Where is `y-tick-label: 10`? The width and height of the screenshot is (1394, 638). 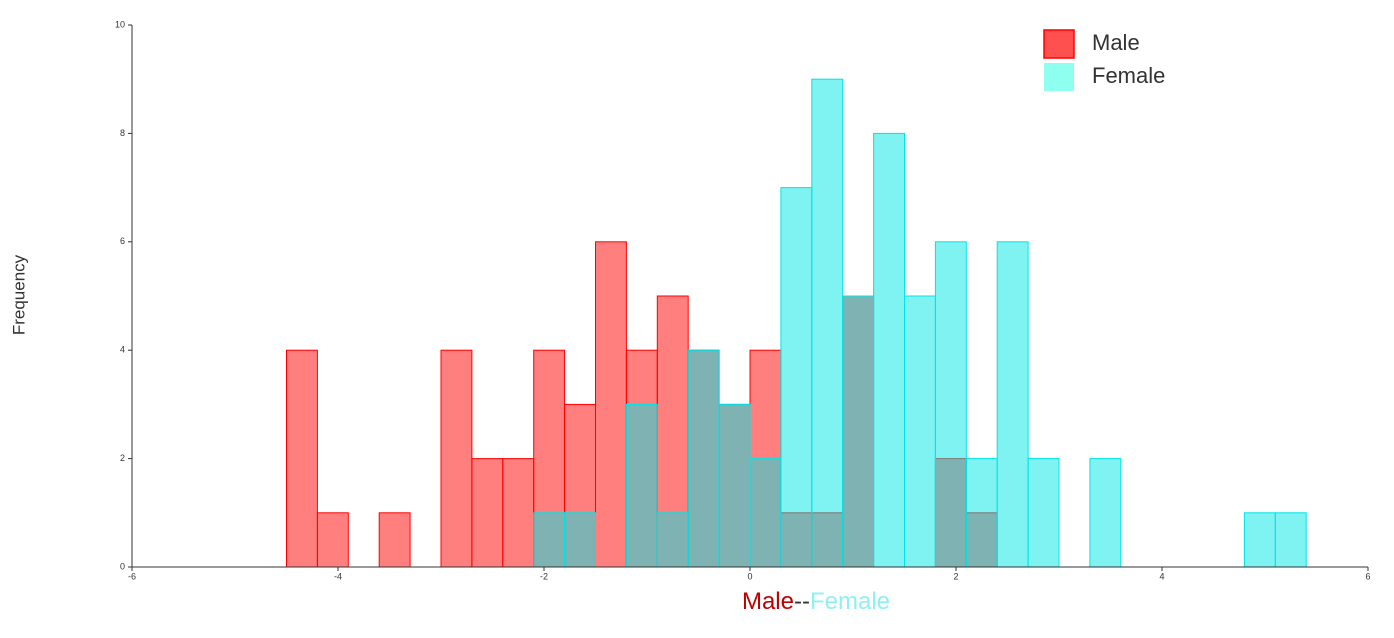
y-tick-label: 10 is located at coordinates (120, 24).